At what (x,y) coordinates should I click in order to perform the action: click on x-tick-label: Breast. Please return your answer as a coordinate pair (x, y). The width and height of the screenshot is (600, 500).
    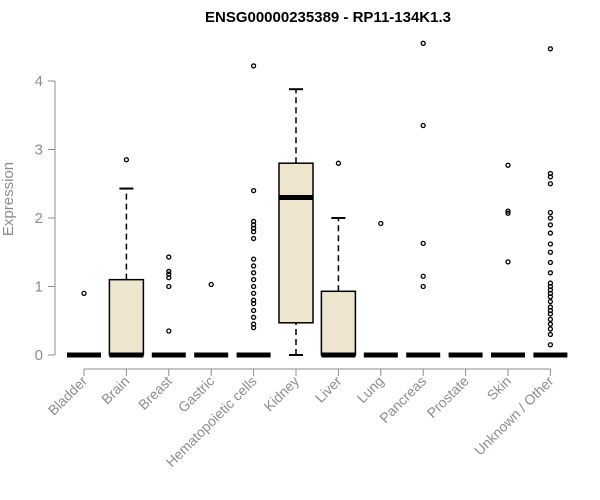
    Looking at the image, I should click on (155, 393).